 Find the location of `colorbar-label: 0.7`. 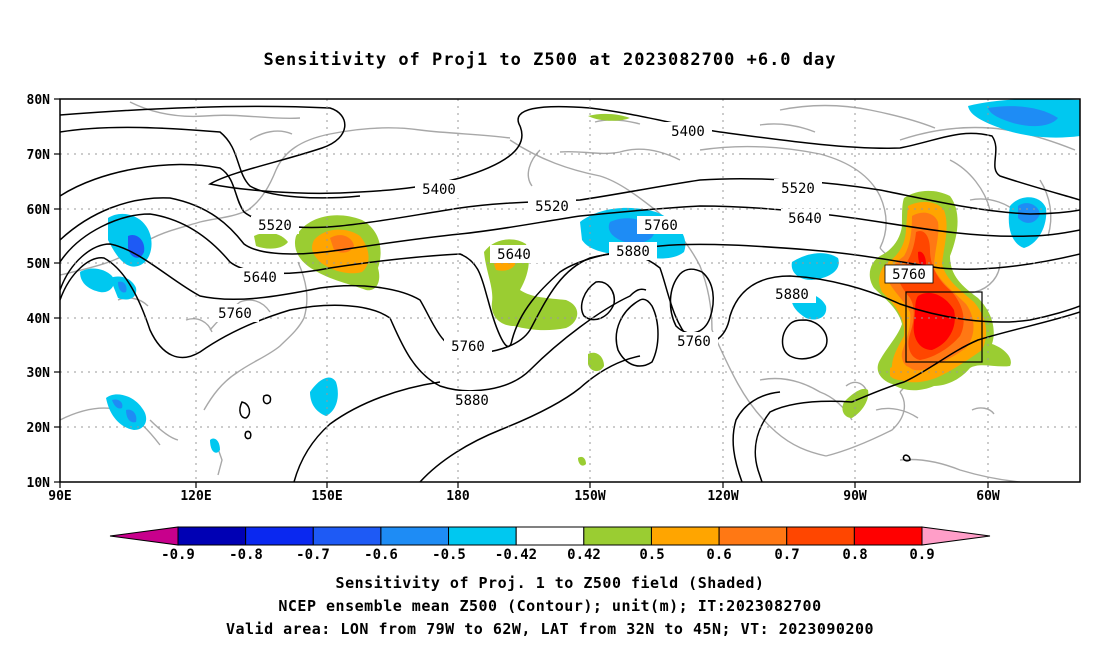

colorbar-label: 0.7 is located at coordinates (786, 555).